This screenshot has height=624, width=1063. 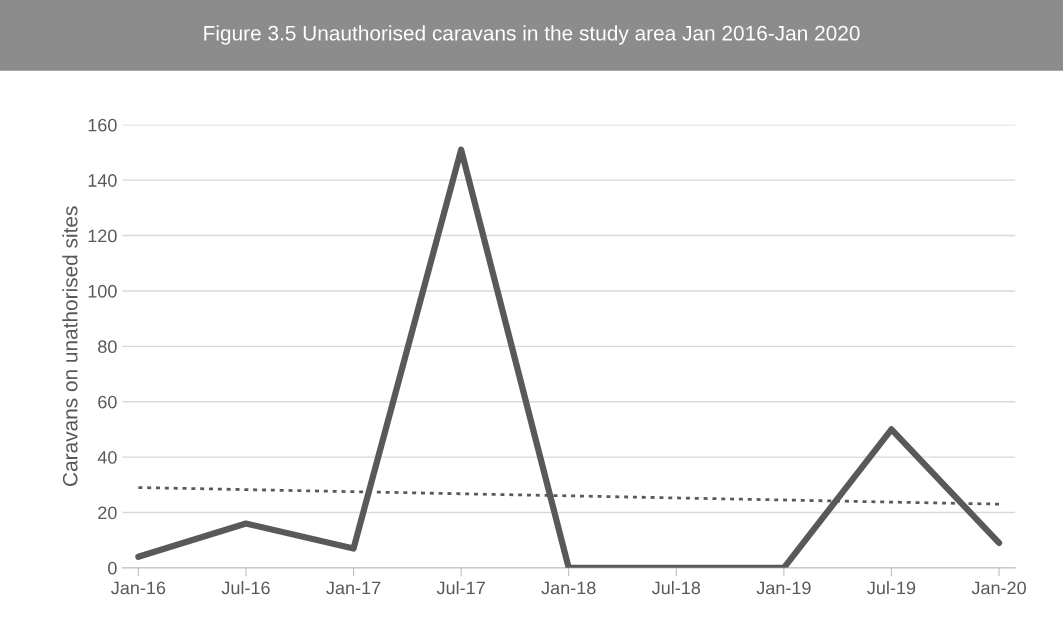 I want to click on x-tick-label: Jul-16, so click(x=245, y=588).